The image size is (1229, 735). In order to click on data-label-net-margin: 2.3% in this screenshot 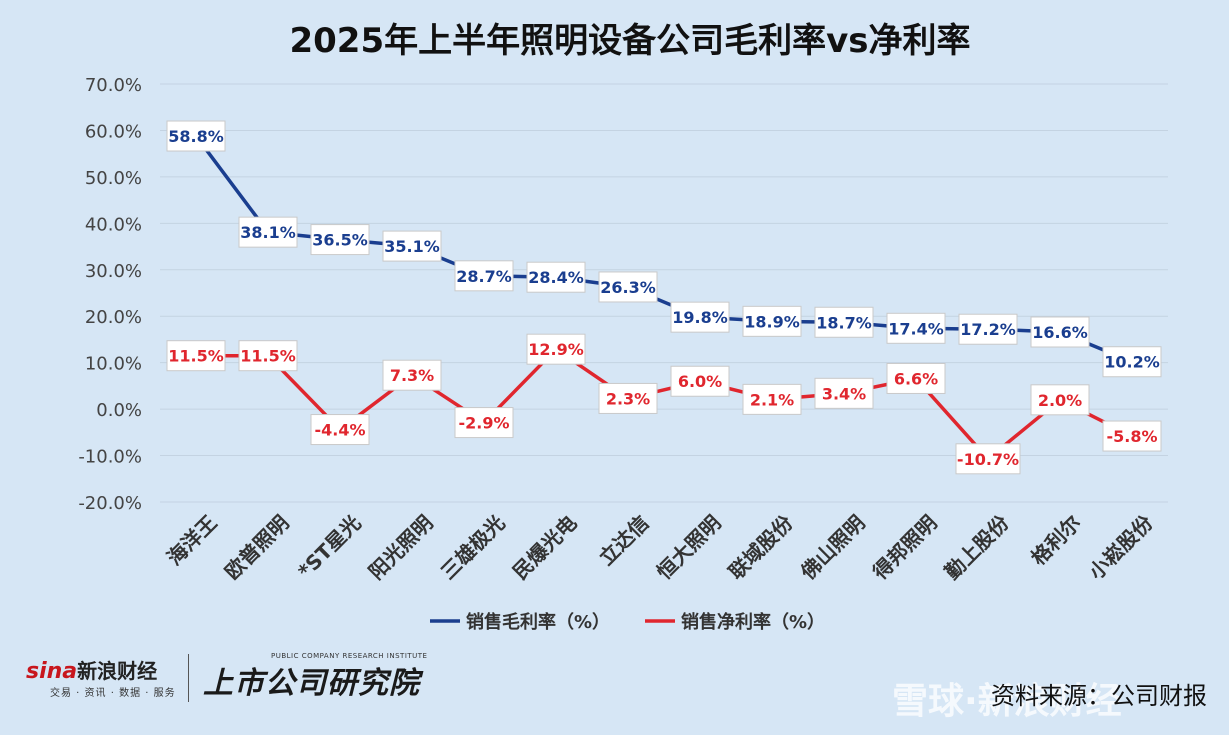, I will do `click(628, 398)`.